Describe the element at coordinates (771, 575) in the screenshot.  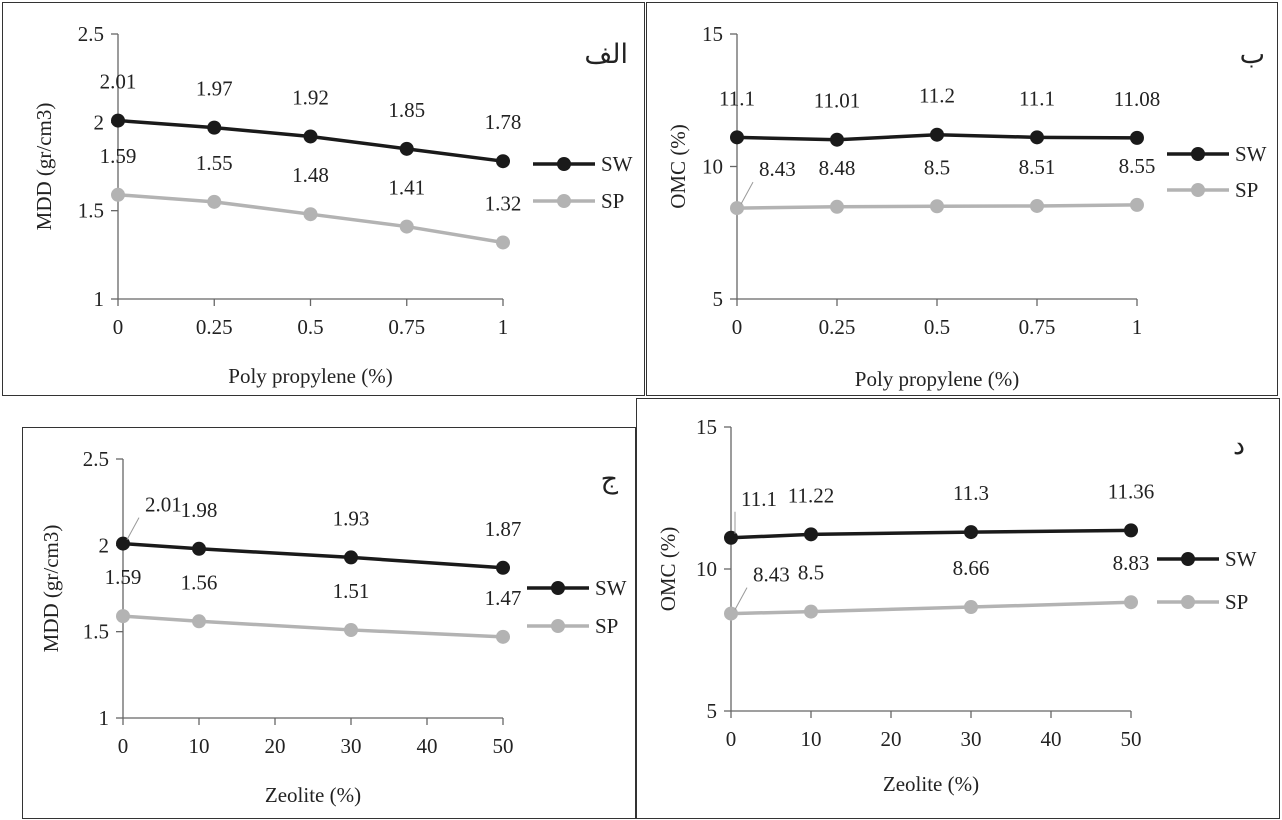
I see `data-label-sp: 8.43` at that location.